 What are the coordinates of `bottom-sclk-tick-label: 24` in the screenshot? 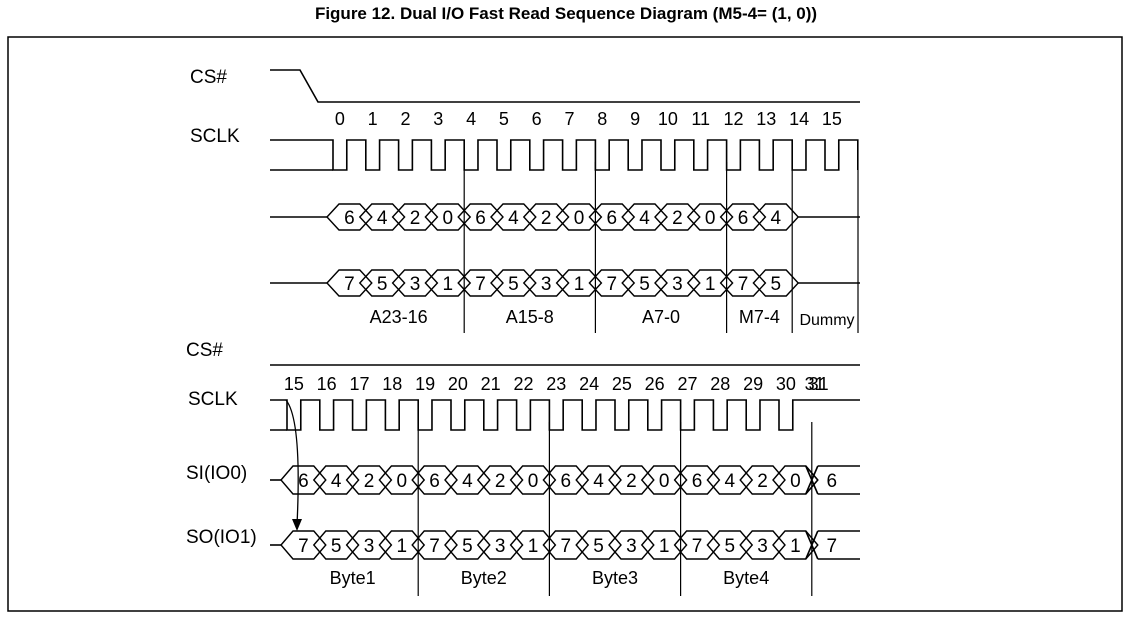 It's located at (589, 384).